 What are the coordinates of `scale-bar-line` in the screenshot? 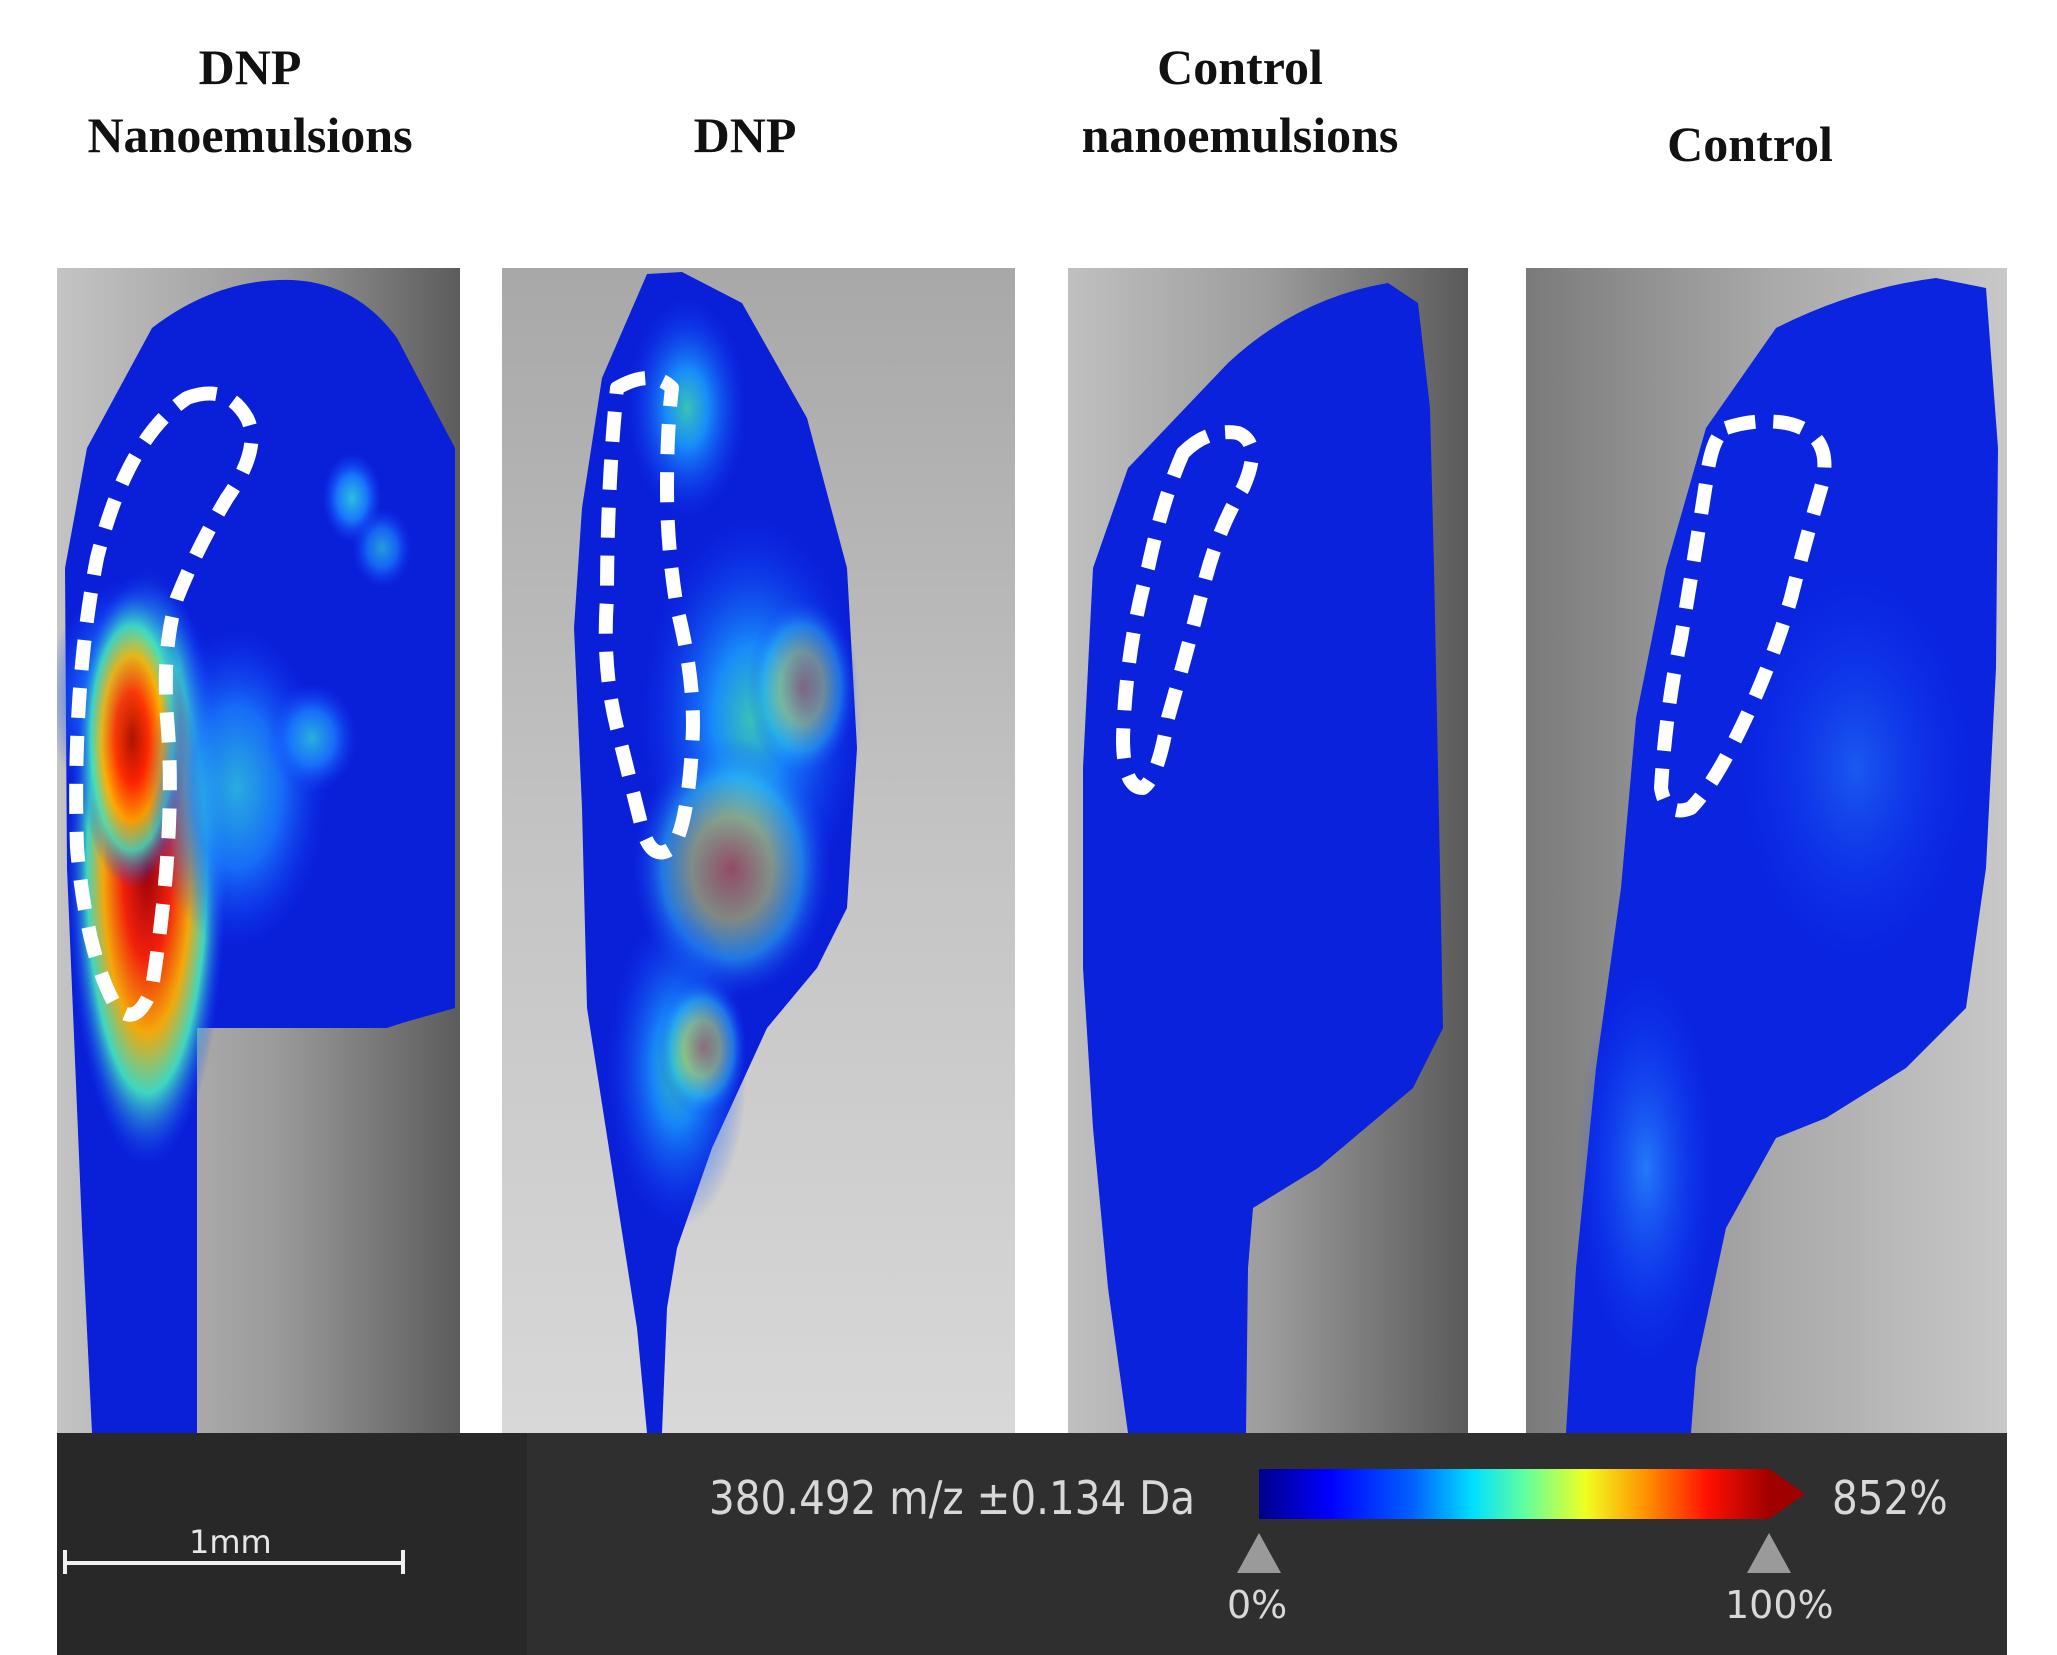 It's located at (235, 1563).